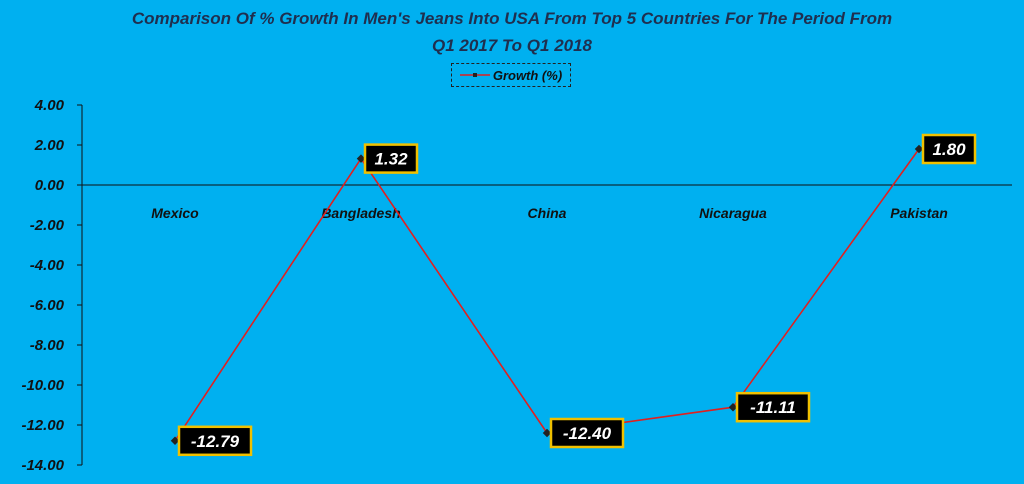 The image size is (1024, 484). Describe the element at coordinates (42, 465) in the screenshot. I see `y-tick-label: -14.00` at that location.